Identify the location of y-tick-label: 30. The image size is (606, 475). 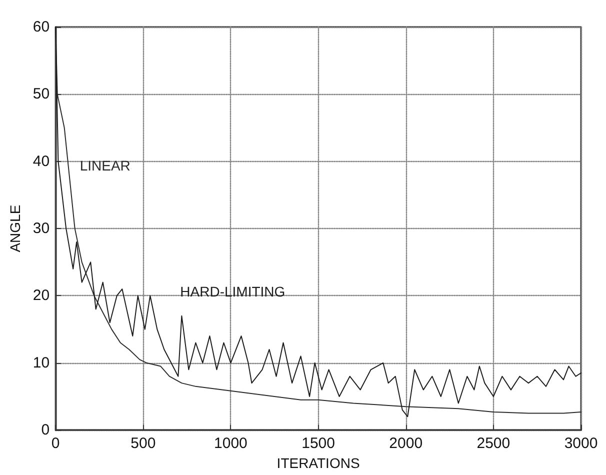
(41, 229).